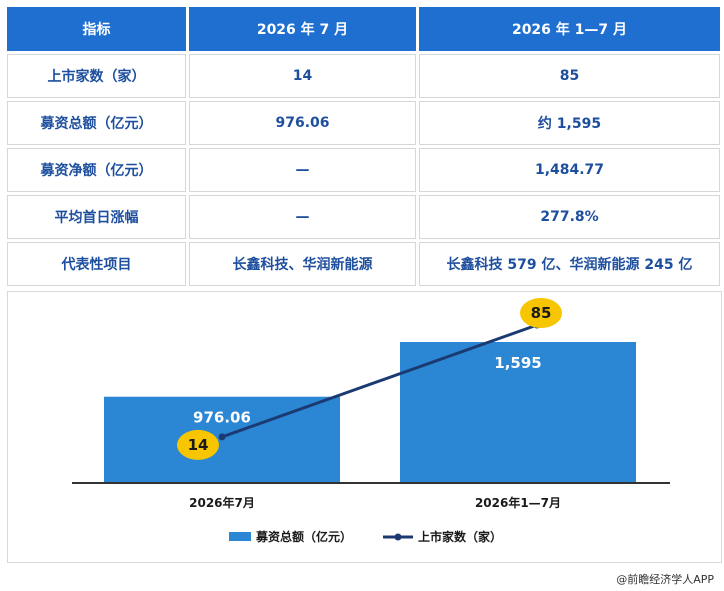 This screenshot has width=724, height=591. Describe the element at coordinates (240, 536) in the screenshot. I see `legend-swatch-bar` at that location.